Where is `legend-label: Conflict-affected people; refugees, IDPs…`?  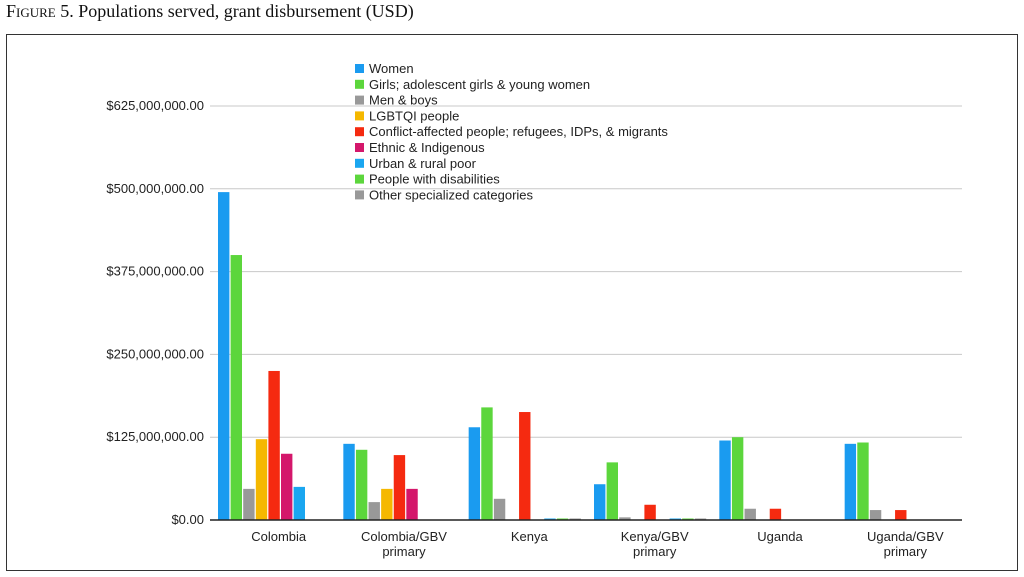 legend-label: Conflict-affected people; refugees, IDPs… is located at coordinates (518, 131).